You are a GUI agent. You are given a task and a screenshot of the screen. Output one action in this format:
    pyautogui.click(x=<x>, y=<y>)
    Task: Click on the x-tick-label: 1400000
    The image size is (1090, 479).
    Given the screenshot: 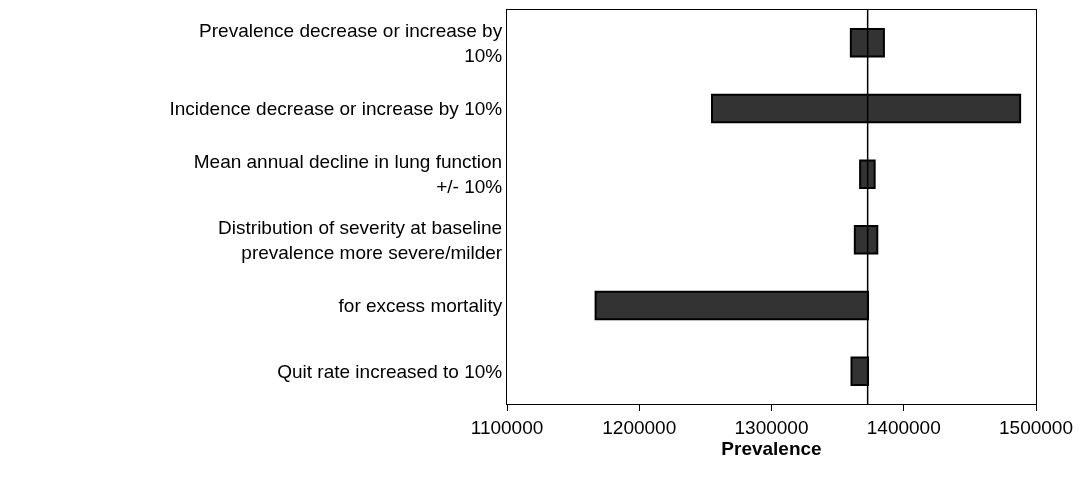 What is the action you would take?
    pyautogui.click(x=903, y=427)
    